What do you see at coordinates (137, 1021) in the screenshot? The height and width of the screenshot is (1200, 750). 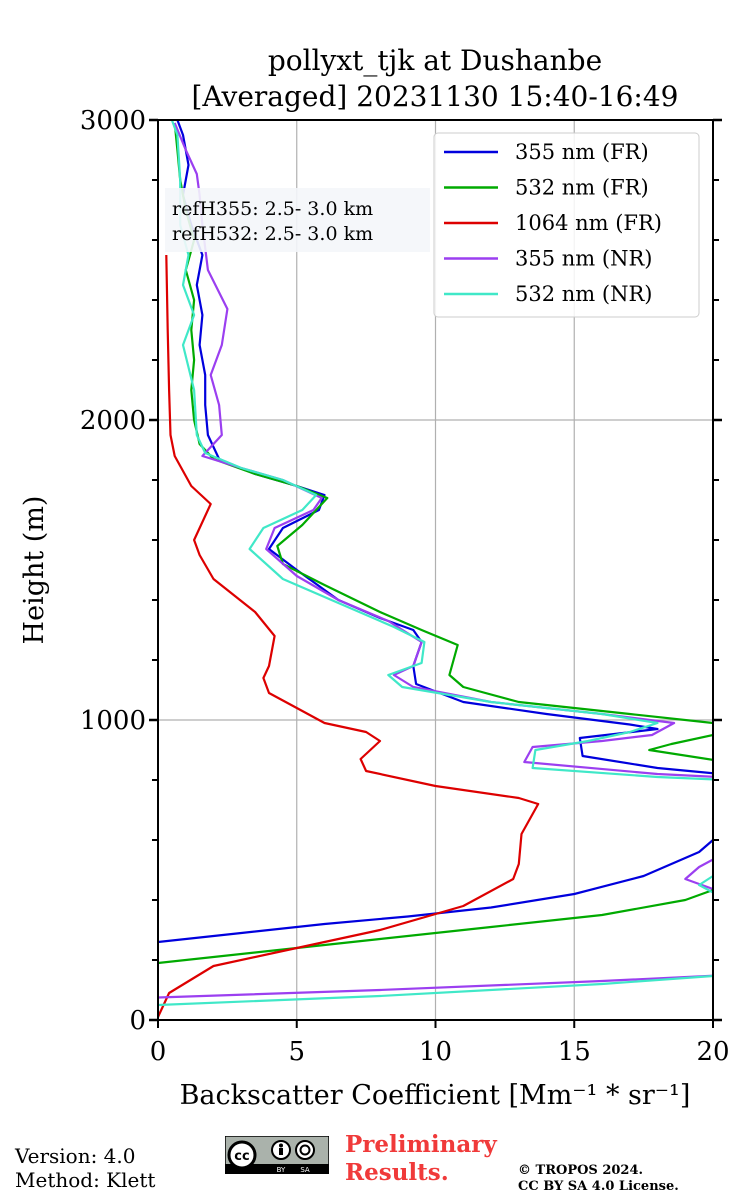 I see `y-tick-label: 0` at bounding box center [137, 1021].